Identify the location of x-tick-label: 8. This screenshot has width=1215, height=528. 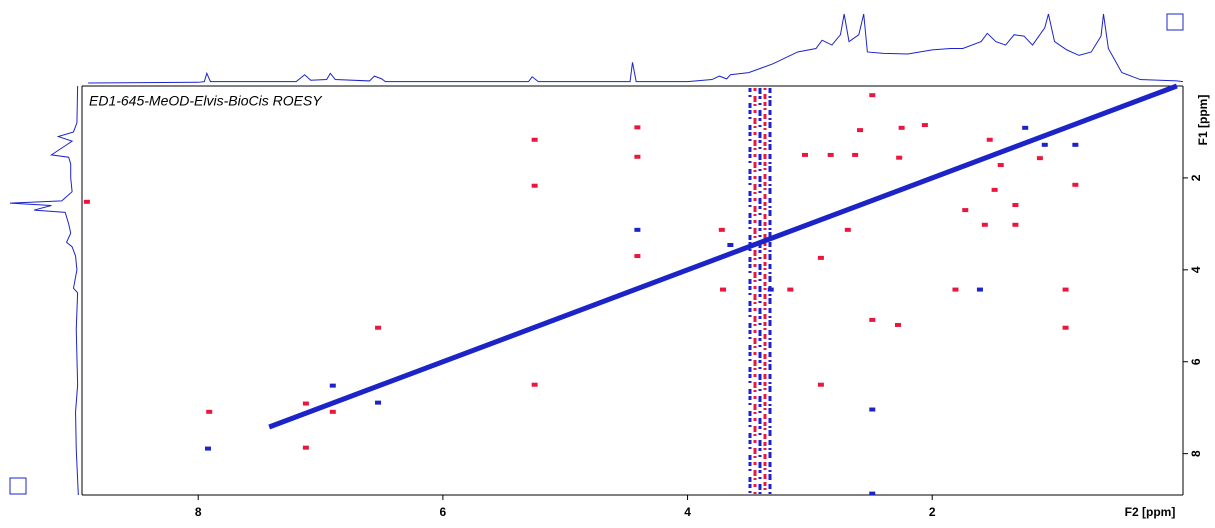
(198, 512).